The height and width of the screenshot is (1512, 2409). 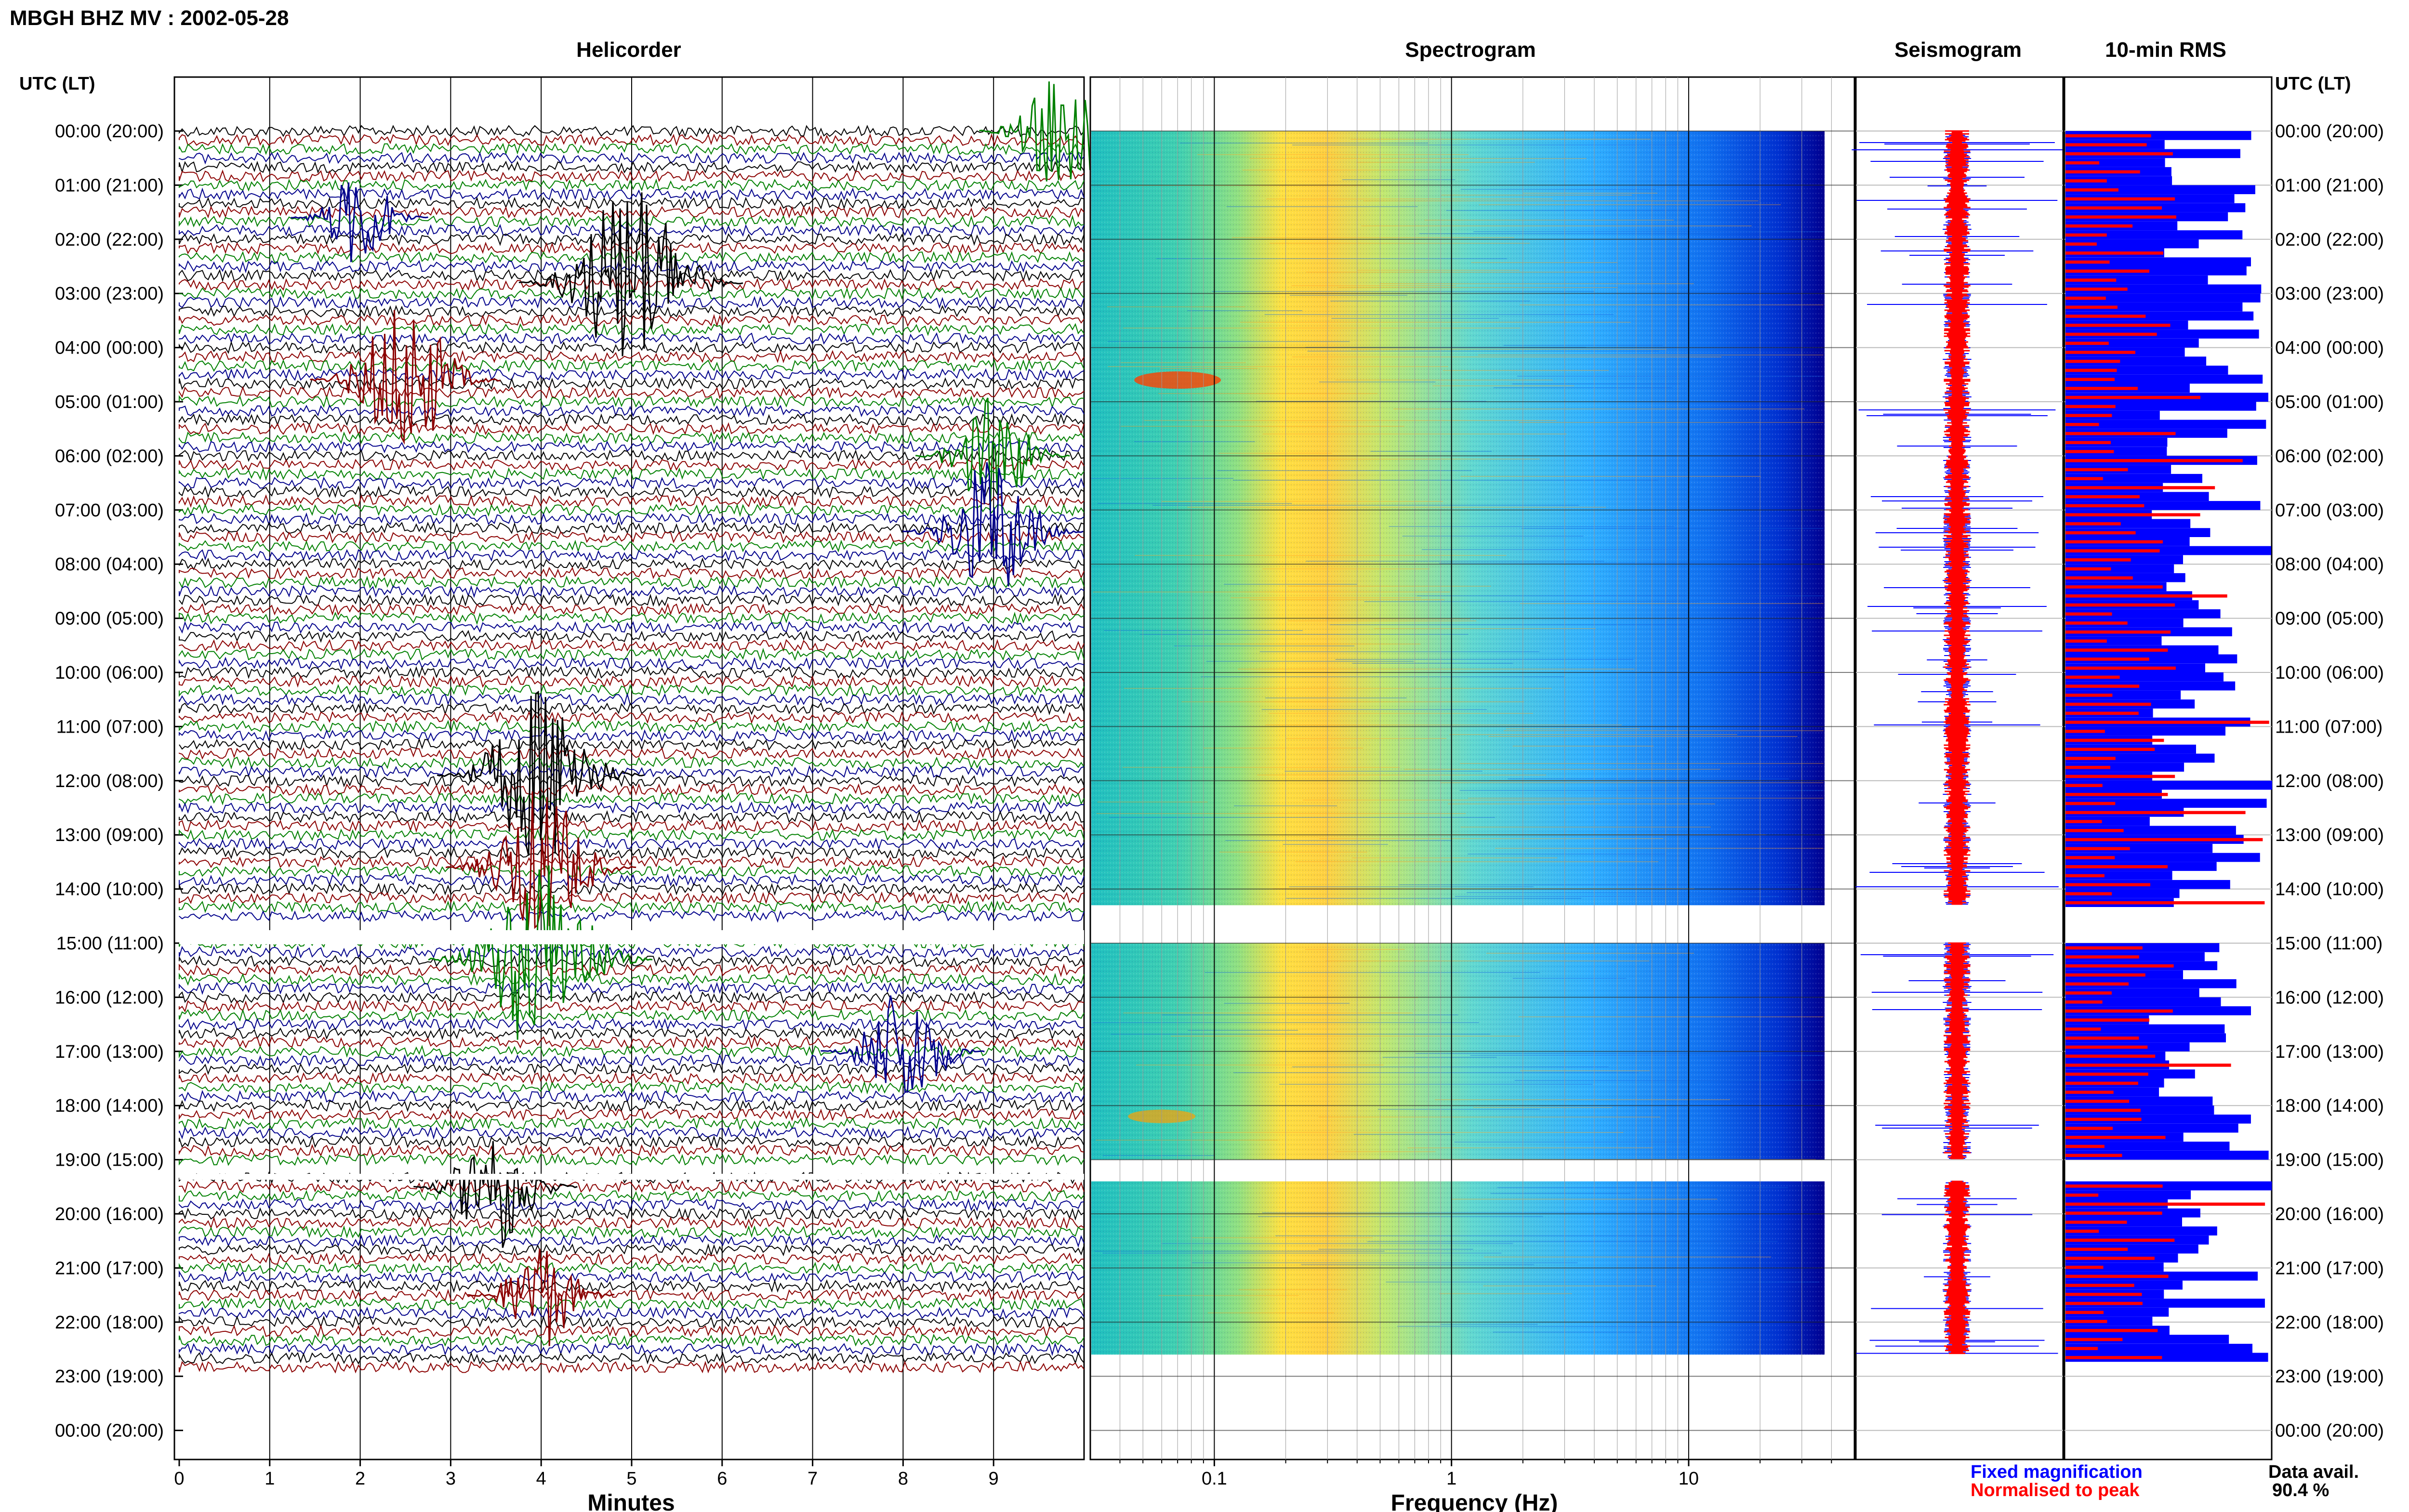 What do you see at coordinates (2300, 1490) in the screenshot?
I see `data-avail-value: 90.4 %` at bounding box center [2300, 1490].